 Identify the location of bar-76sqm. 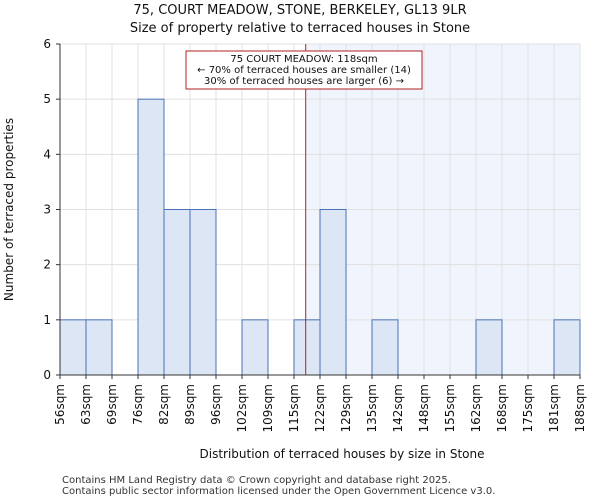
(151, 237).